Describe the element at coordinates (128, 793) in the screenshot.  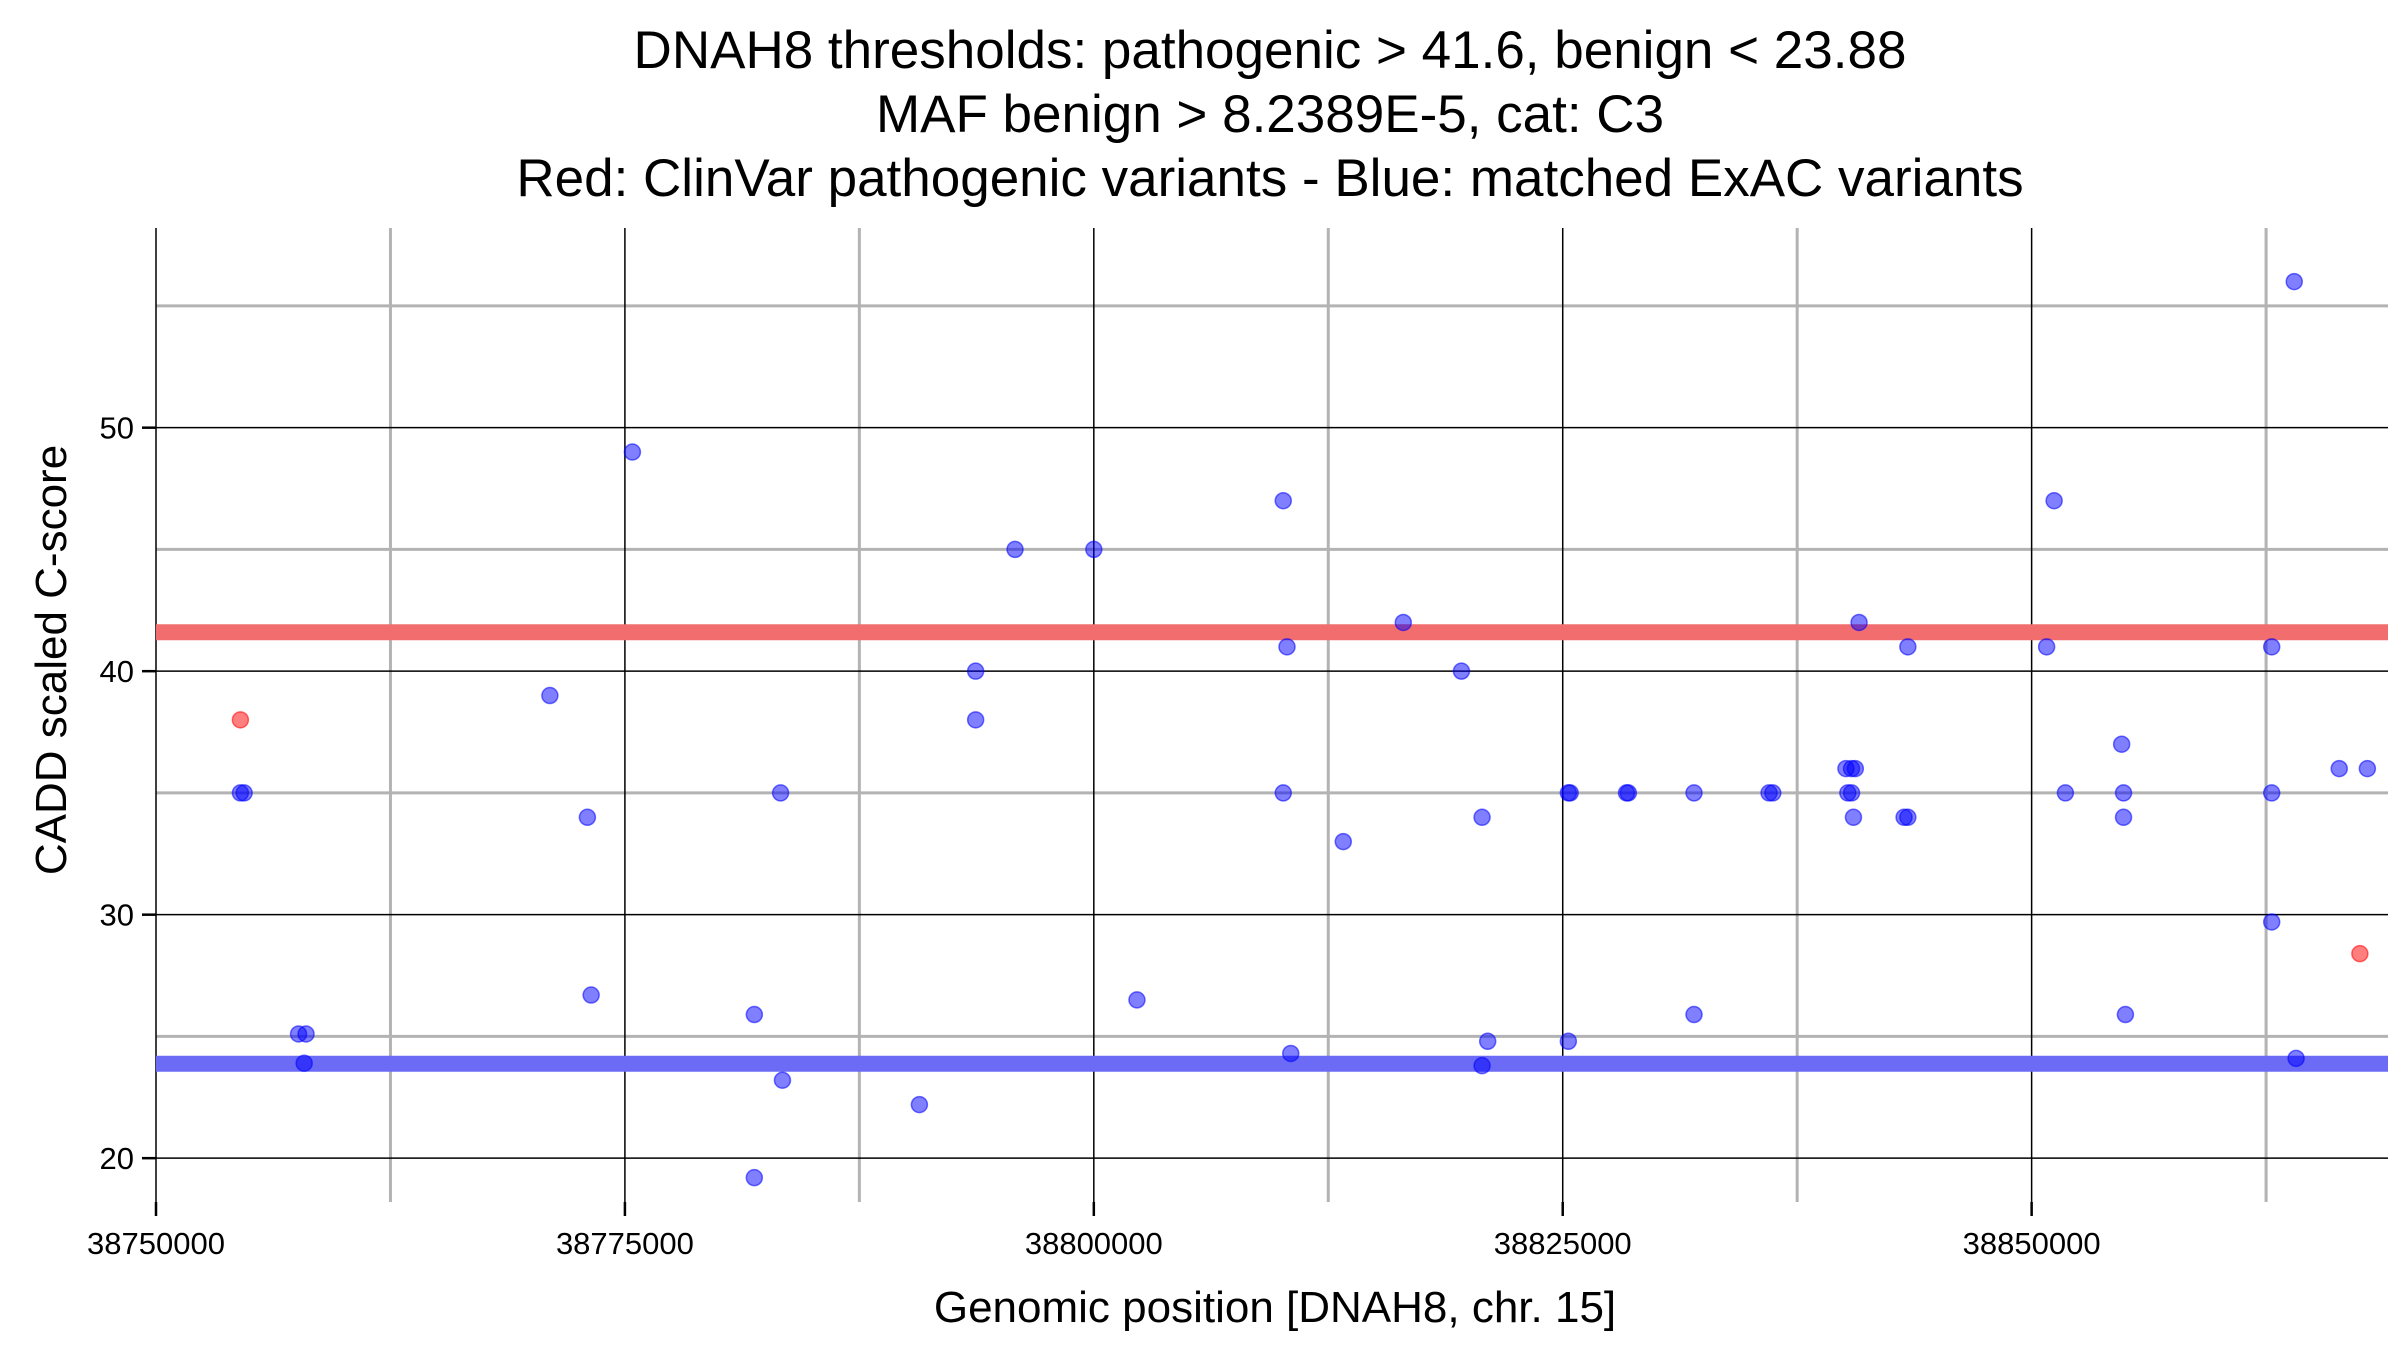
I see `y-axis: 20 30 40 50` at that location.